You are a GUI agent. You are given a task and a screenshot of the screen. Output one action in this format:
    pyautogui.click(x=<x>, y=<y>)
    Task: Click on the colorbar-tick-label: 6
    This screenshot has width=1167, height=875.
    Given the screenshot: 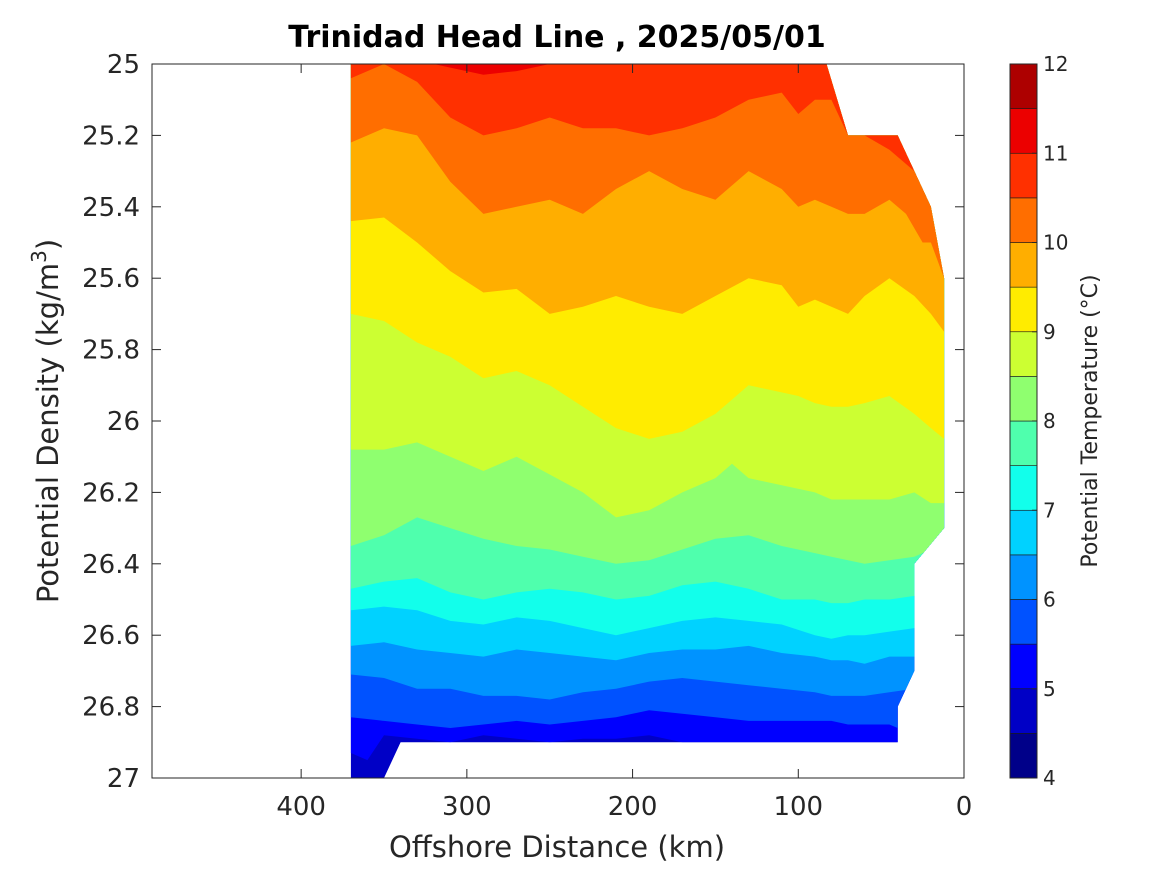 What is the action you would take?
    pyautogui.click(x=1049, y=600)
    